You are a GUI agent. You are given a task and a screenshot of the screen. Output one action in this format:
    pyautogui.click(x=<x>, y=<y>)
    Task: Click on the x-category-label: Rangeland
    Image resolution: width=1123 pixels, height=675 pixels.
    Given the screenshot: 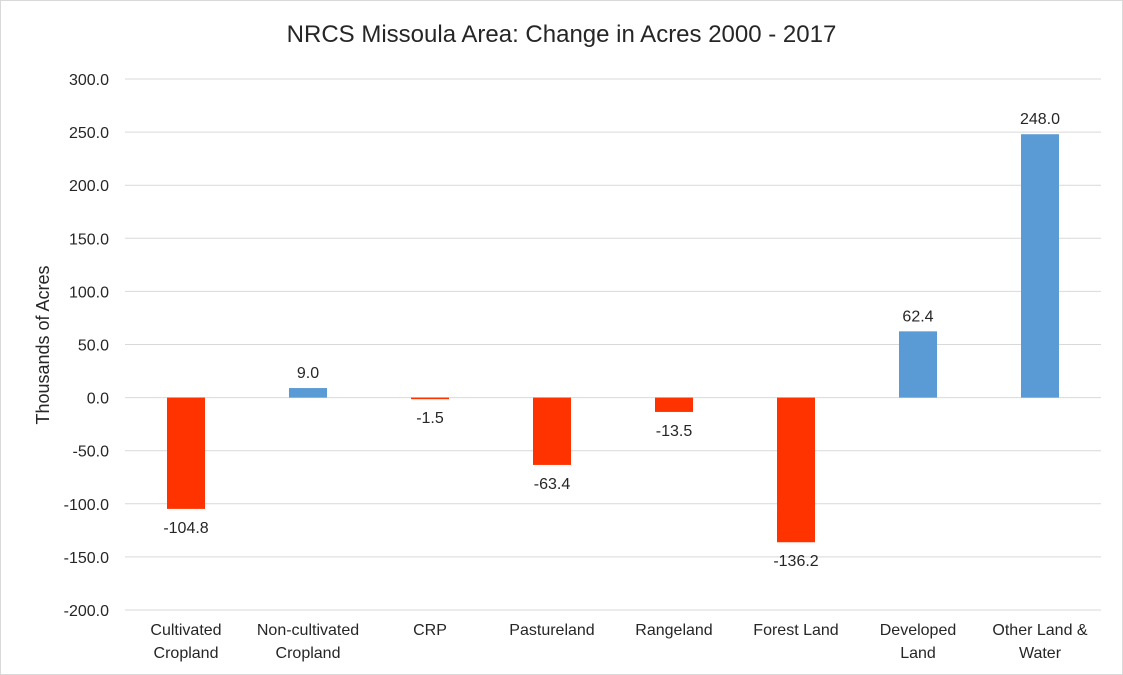 What is the action you would take?
    pyautogui.click(x=673, y=630)
    